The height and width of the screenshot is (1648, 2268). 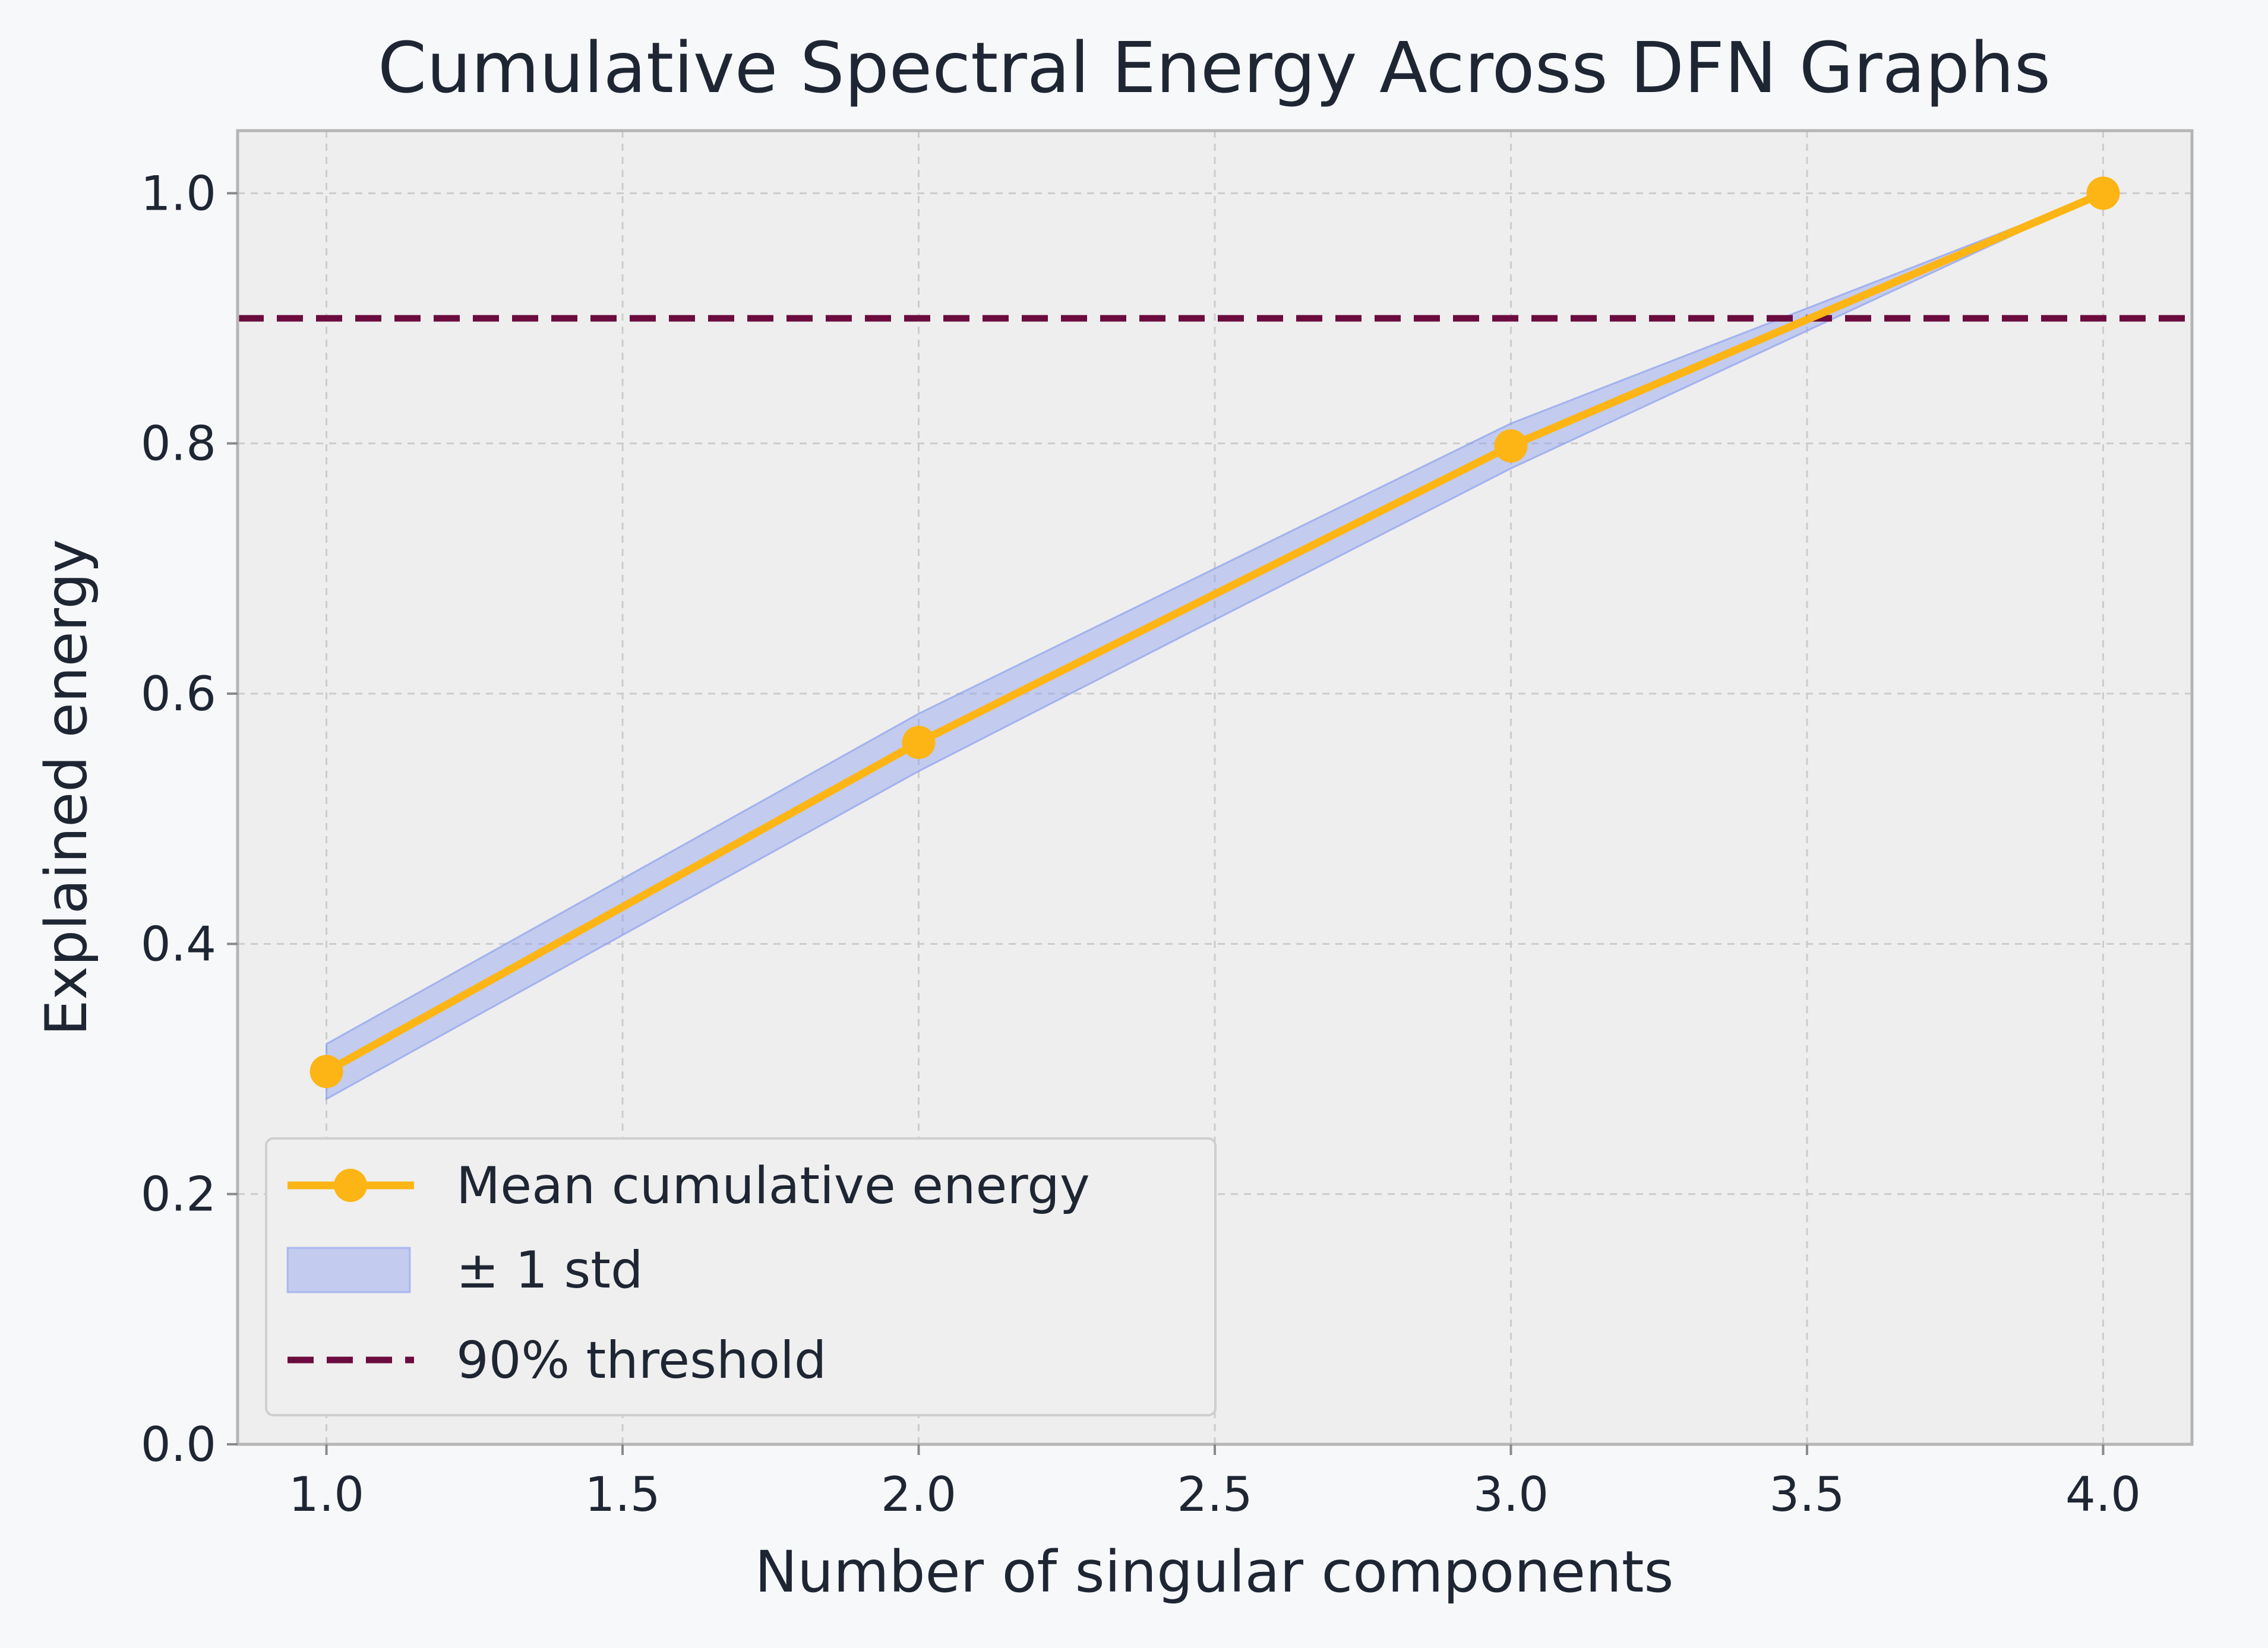 I want to click on y-tick-label: 0.2, so click(x=178, y=1194).